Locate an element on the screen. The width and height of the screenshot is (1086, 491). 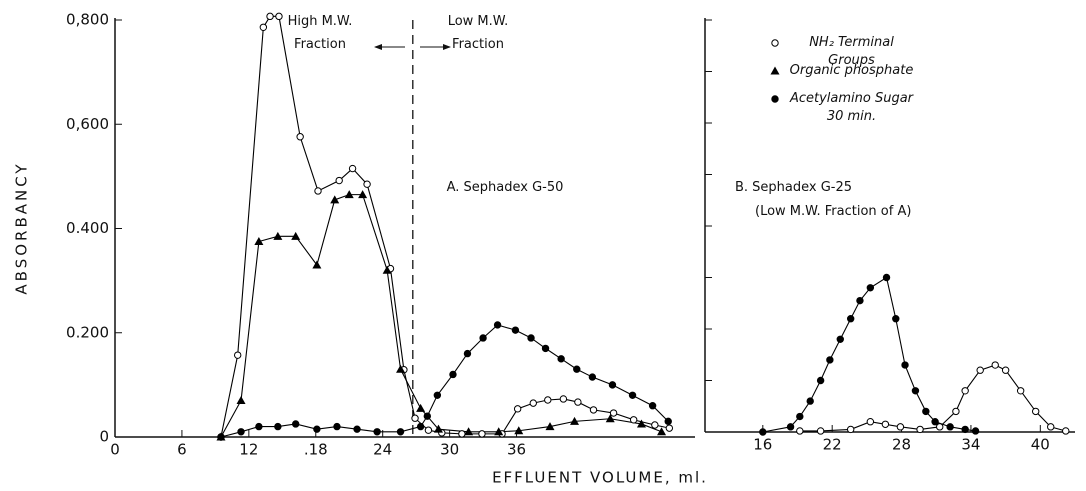
x-tick-label: 6 is located at coordinates (182, 450).